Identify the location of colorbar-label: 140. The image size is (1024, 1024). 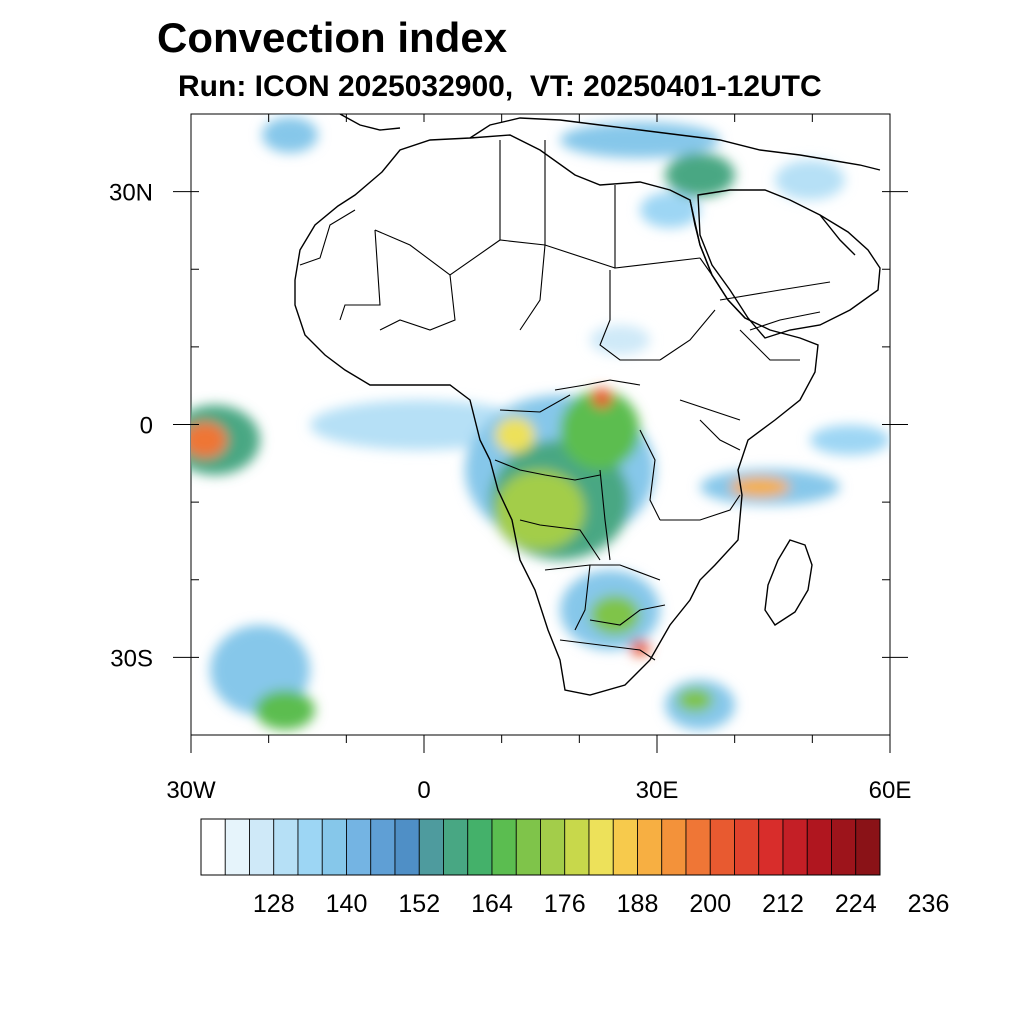
(347, 904).